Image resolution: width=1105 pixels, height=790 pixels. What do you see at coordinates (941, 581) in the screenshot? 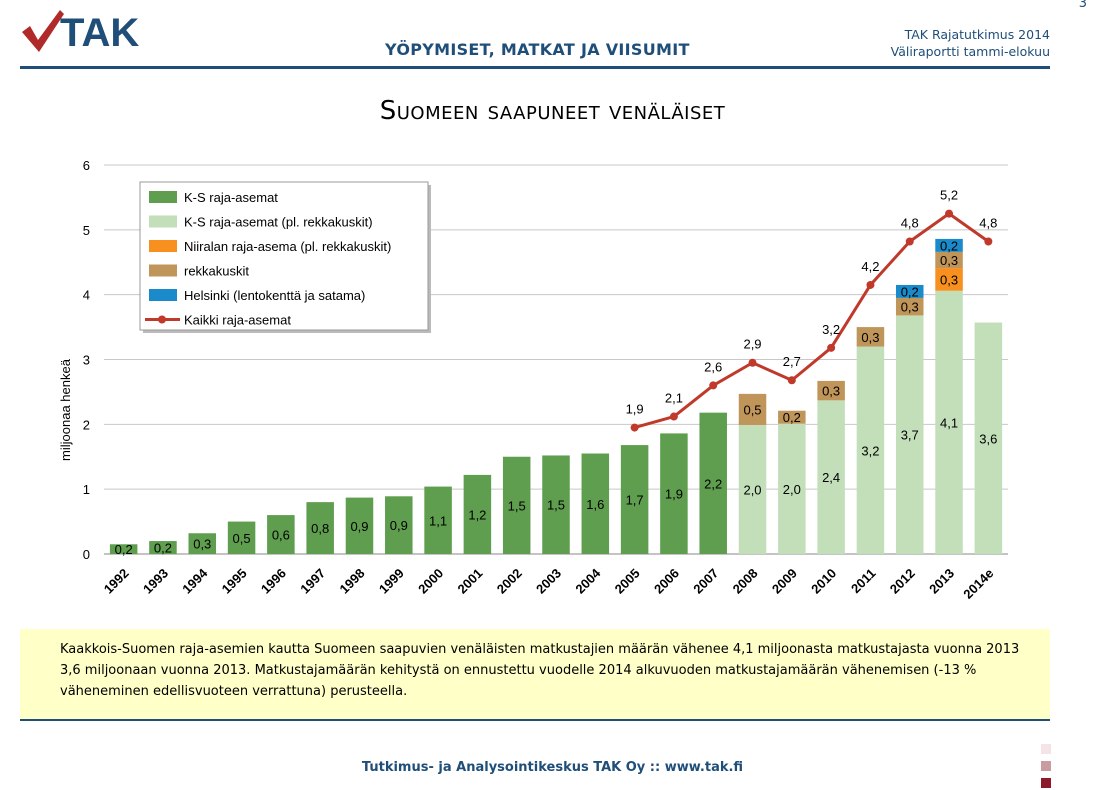
I see `x-tick-label: 2013` at bounding box center [941, 581].